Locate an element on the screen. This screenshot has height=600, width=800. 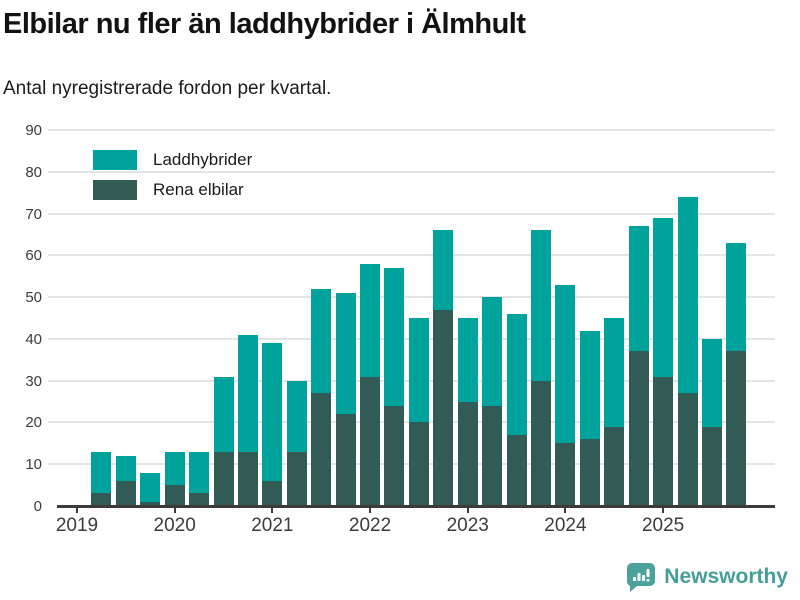
brand-footer: Newsworthy is located at coordinates (707, 577).